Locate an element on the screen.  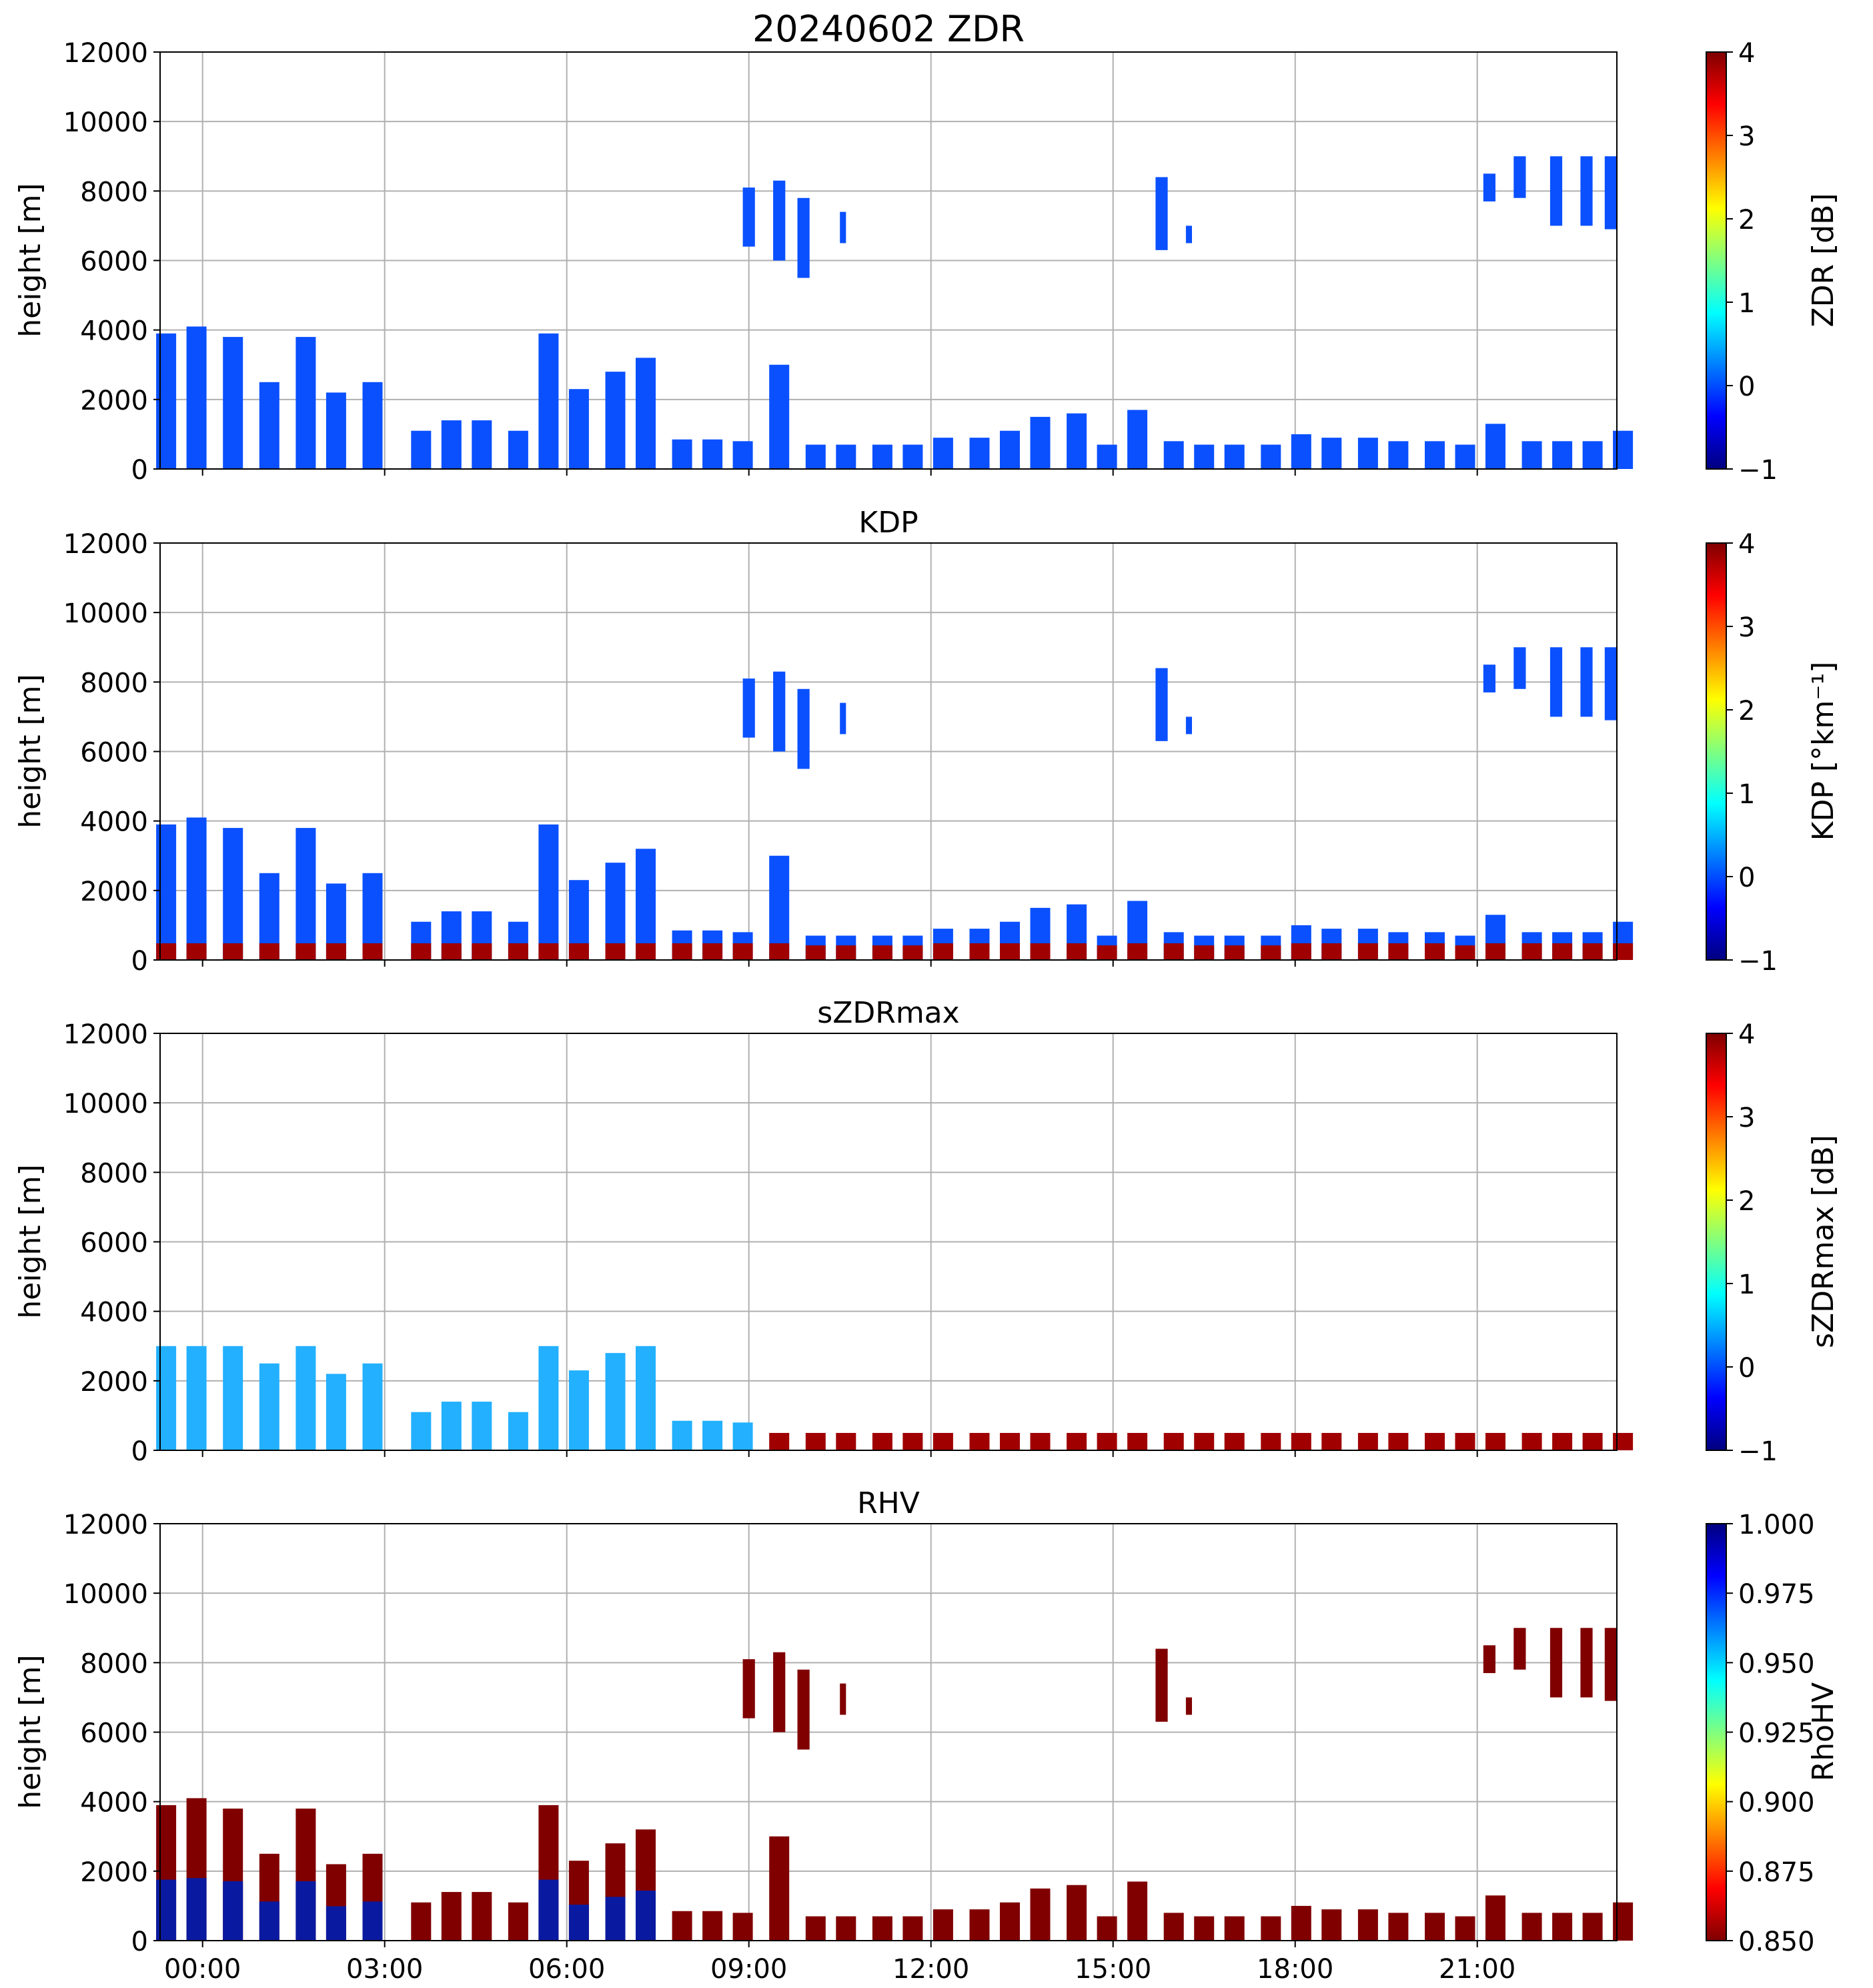
y-tick-label: 12000 is located at coordinates (105, 1034).